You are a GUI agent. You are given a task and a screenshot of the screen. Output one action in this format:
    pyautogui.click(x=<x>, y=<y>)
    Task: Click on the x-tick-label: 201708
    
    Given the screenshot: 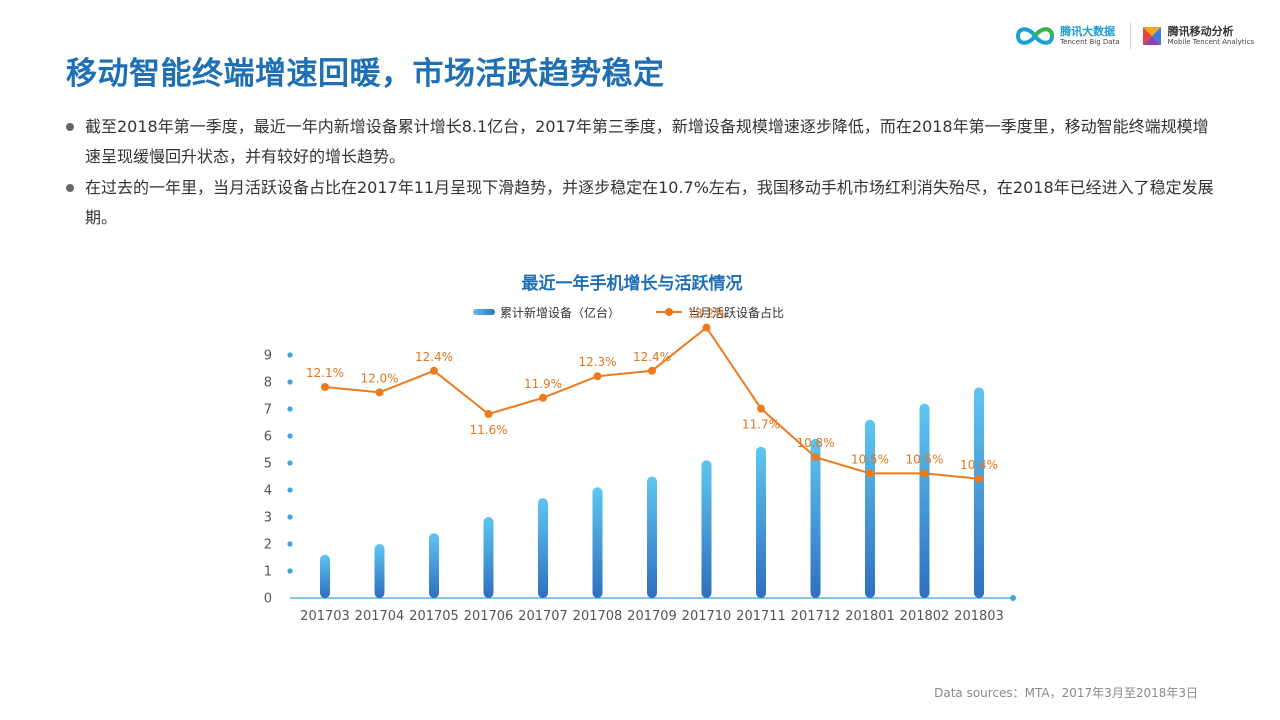 What is the action you would take?
    pyautogui.click(x=598, y=616)
    